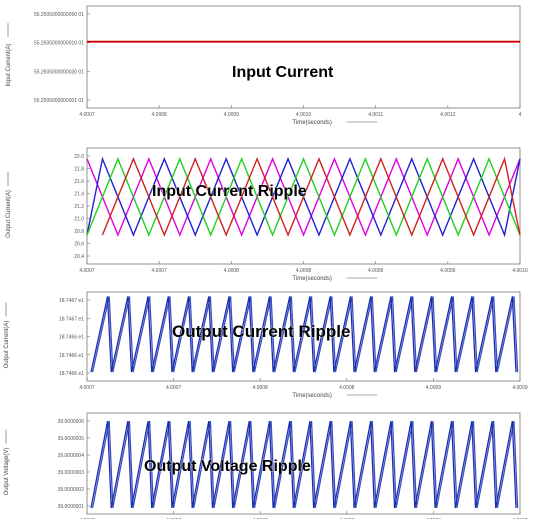  What do you see at coordinates (59, 44) in the screenshot?
I see `y-tick-label: 55.2505000000010 01` at bounding box center [59, 44].